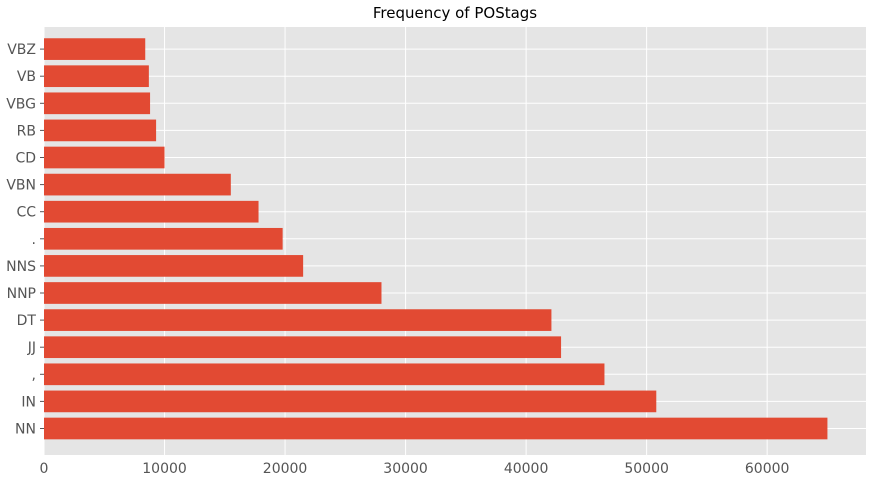 The width and height of the screenshot is (891, 486). I want to click on x-tick-labels: 0 10000 20000 30000 40000 50000 60000, so click(415, 469).